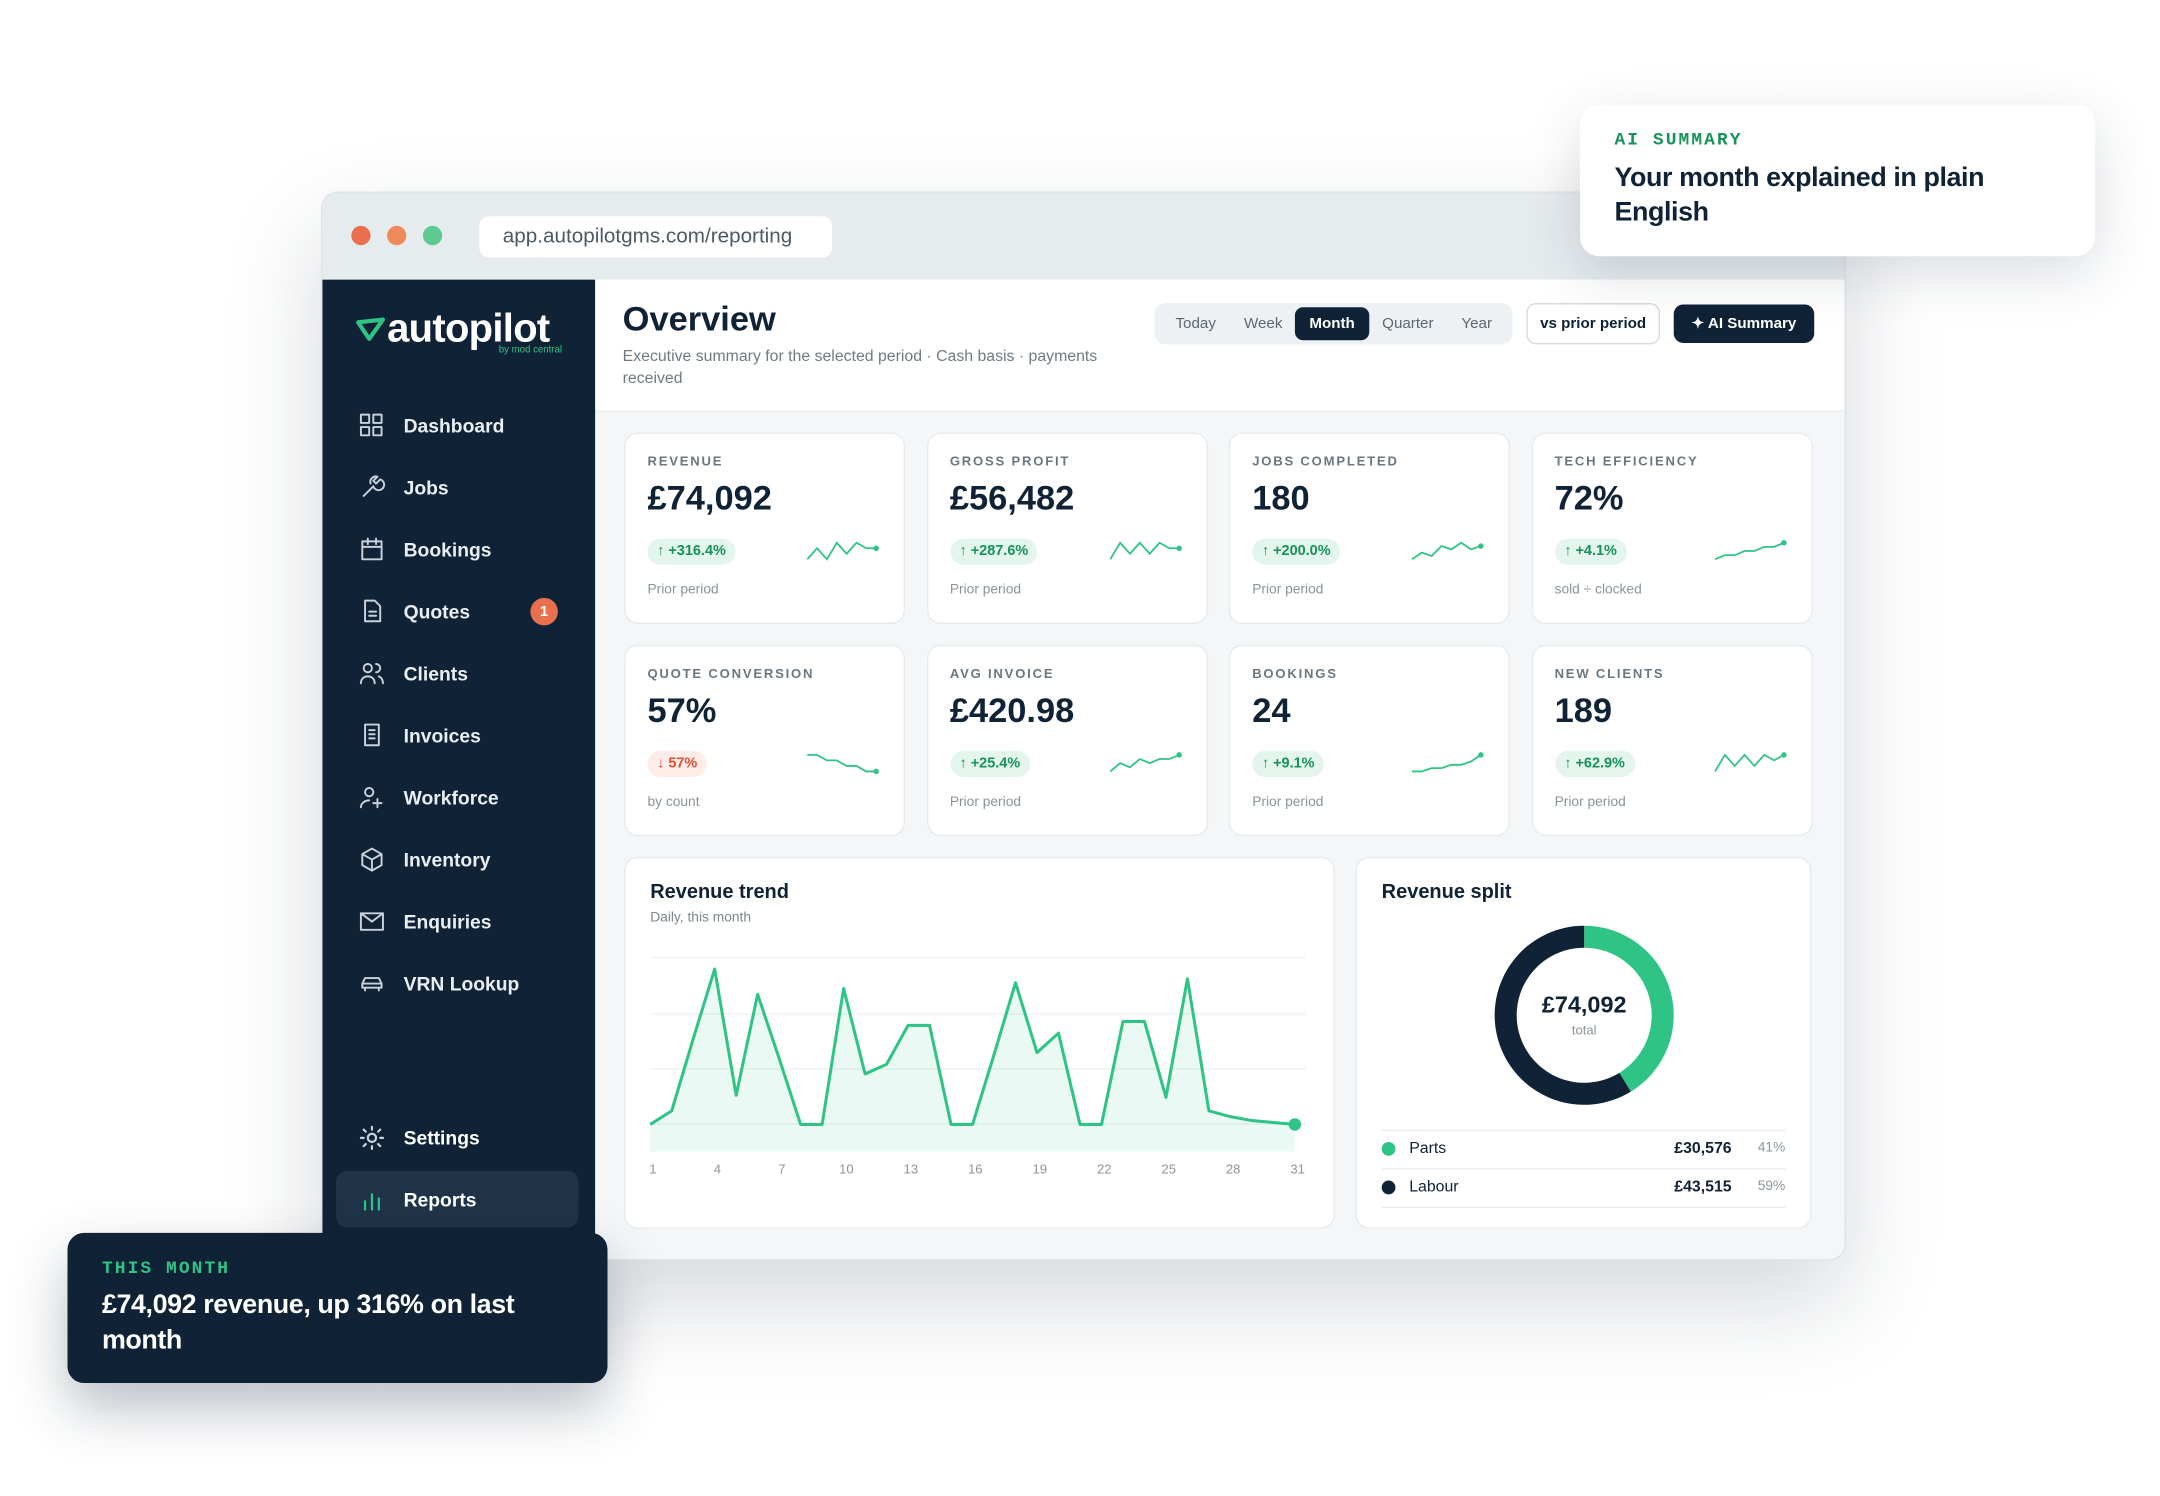 The height and width of the screenshot is (1496, 2160). Describe the element at coordinates (441, 1137) in the screenshot. I see `nav-item: Settings` at that location.